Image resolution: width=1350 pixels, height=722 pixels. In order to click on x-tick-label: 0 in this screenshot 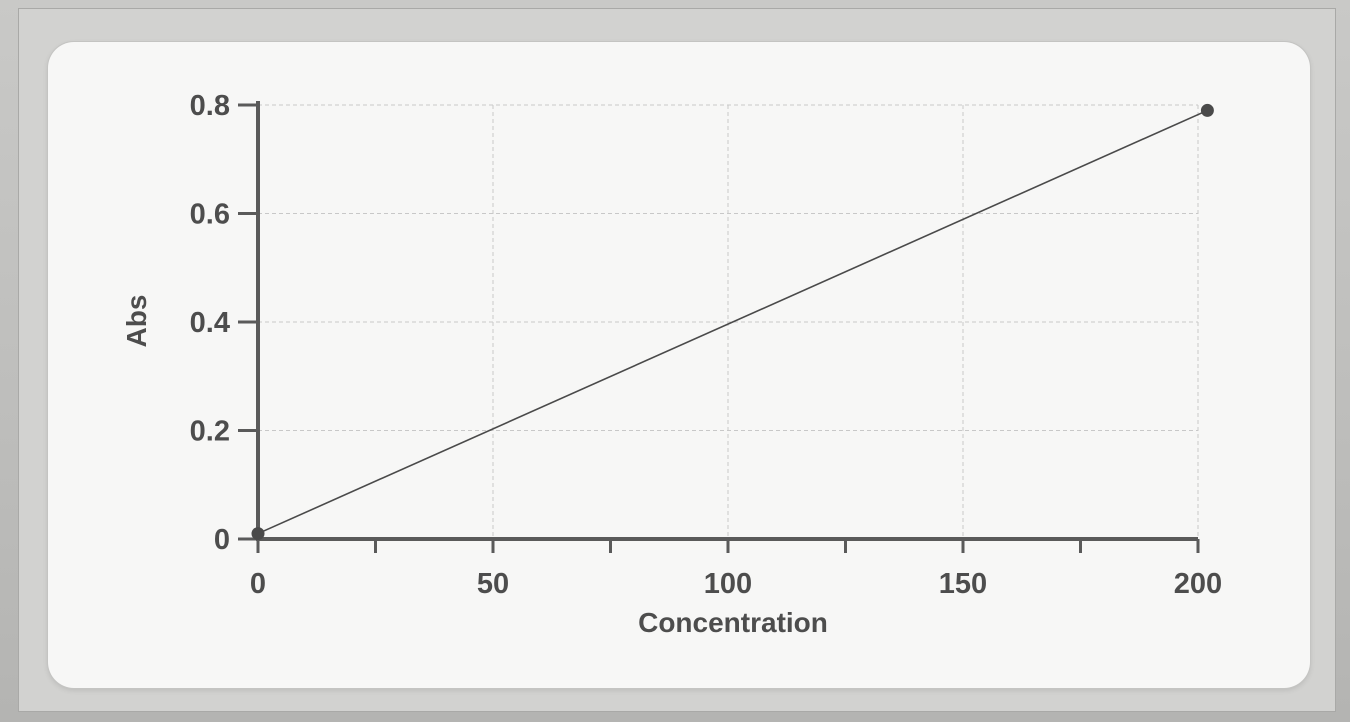, I will do `click(258, 584)`.